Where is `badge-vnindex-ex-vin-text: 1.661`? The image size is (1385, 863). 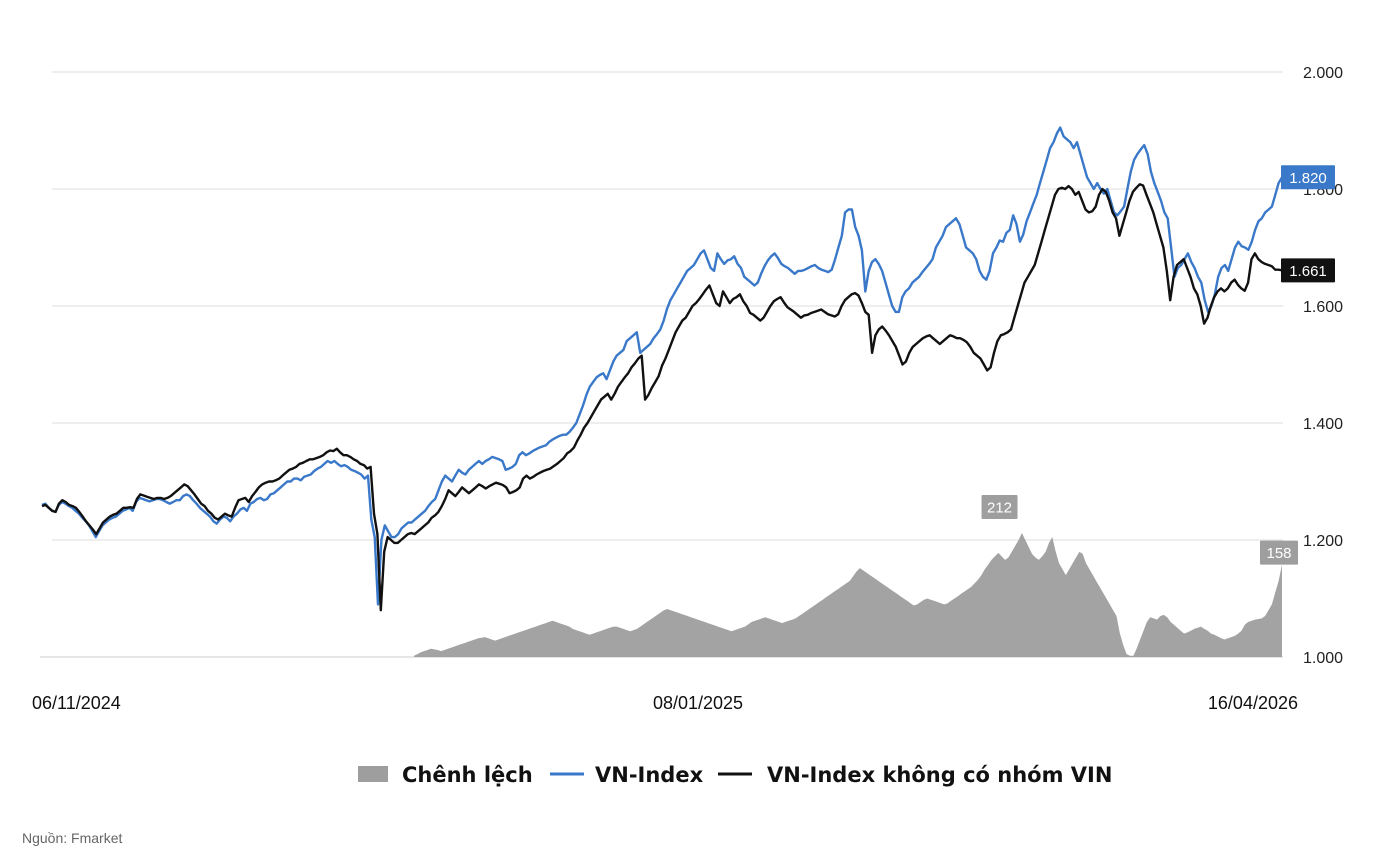 badge-vnindex-ex-vin-text: 1.661 is located at coordinates (1308, 271).